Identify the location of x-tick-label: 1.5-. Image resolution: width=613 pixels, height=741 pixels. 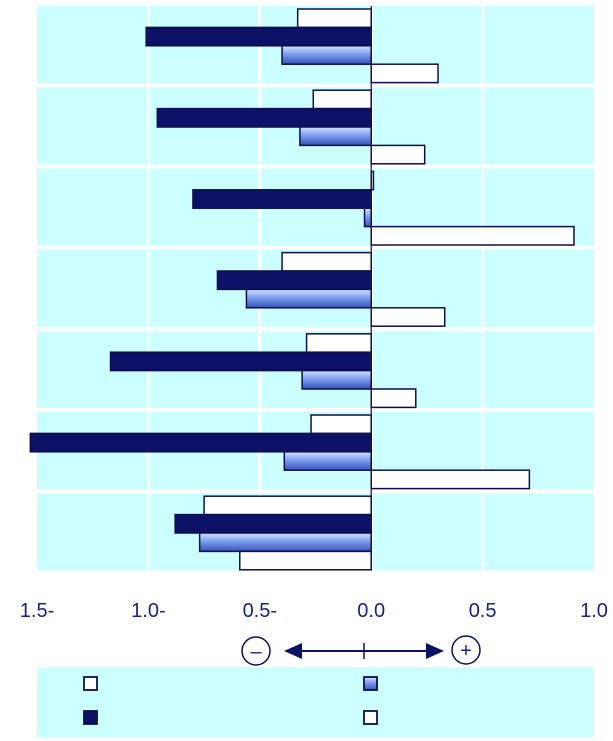
(37, 611).